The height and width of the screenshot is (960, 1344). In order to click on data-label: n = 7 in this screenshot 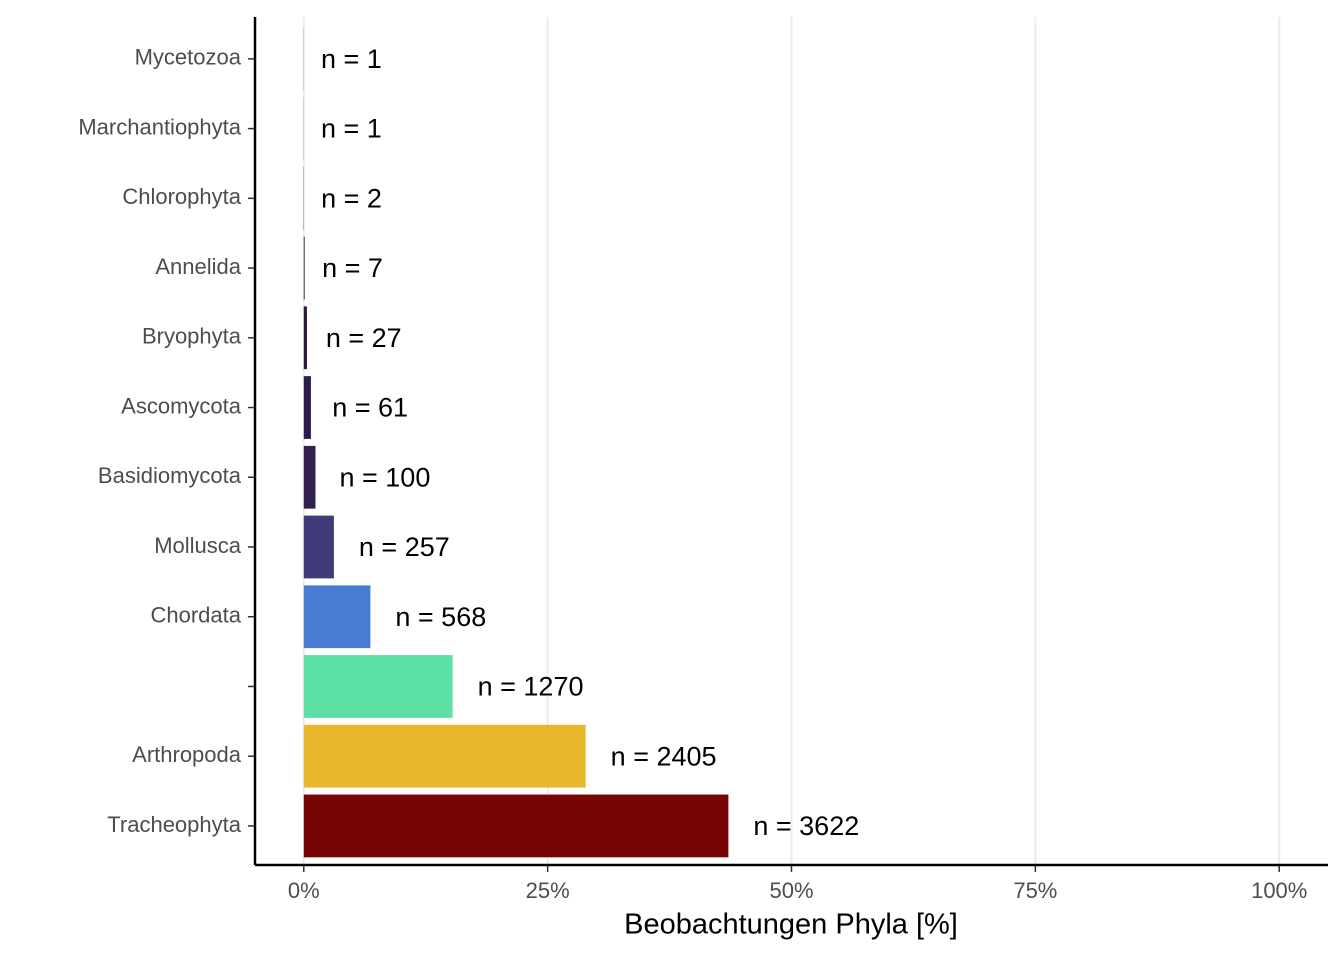, I will do `click(352, 268)`.